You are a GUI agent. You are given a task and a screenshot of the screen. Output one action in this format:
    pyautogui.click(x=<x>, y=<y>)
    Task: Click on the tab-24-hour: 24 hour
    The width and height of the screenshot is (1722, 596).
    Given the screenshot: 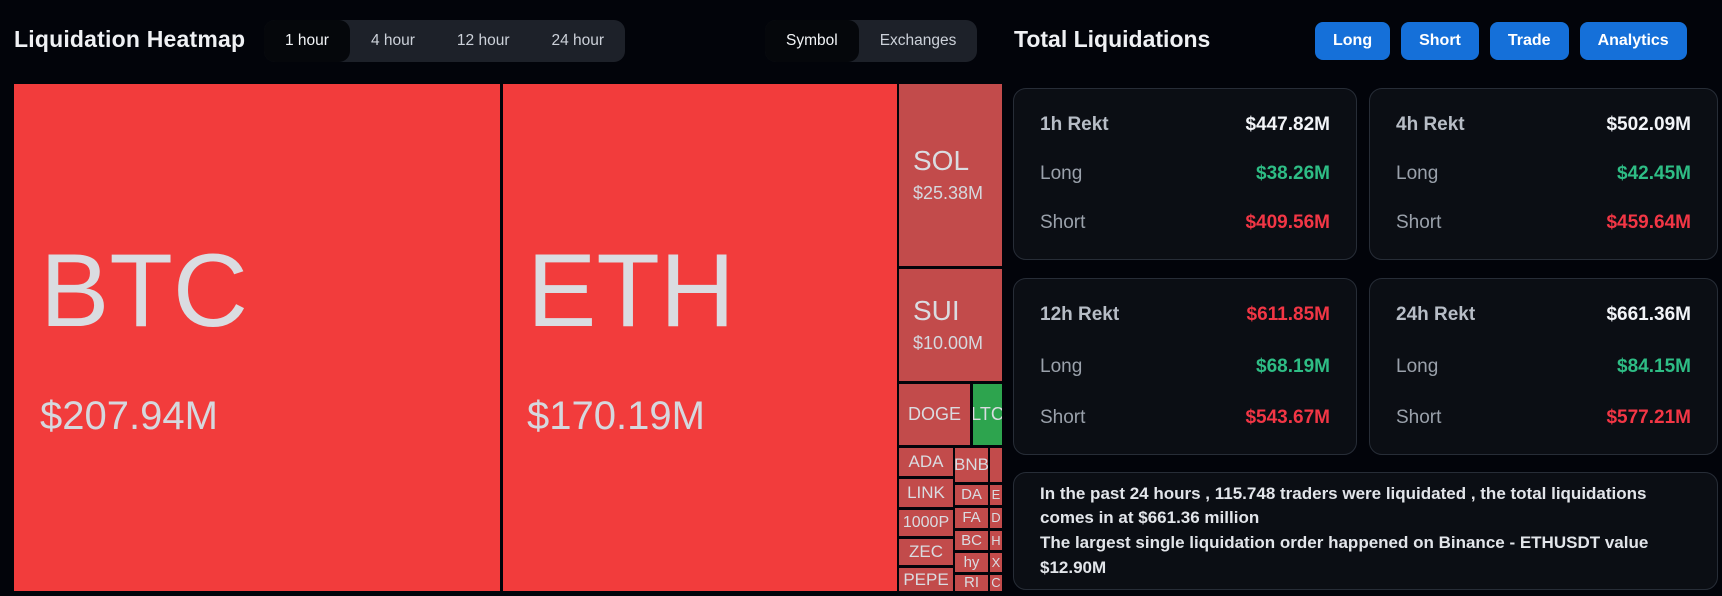 What is the action you would take?
    pyautogui.click(x=578, y=40)
    